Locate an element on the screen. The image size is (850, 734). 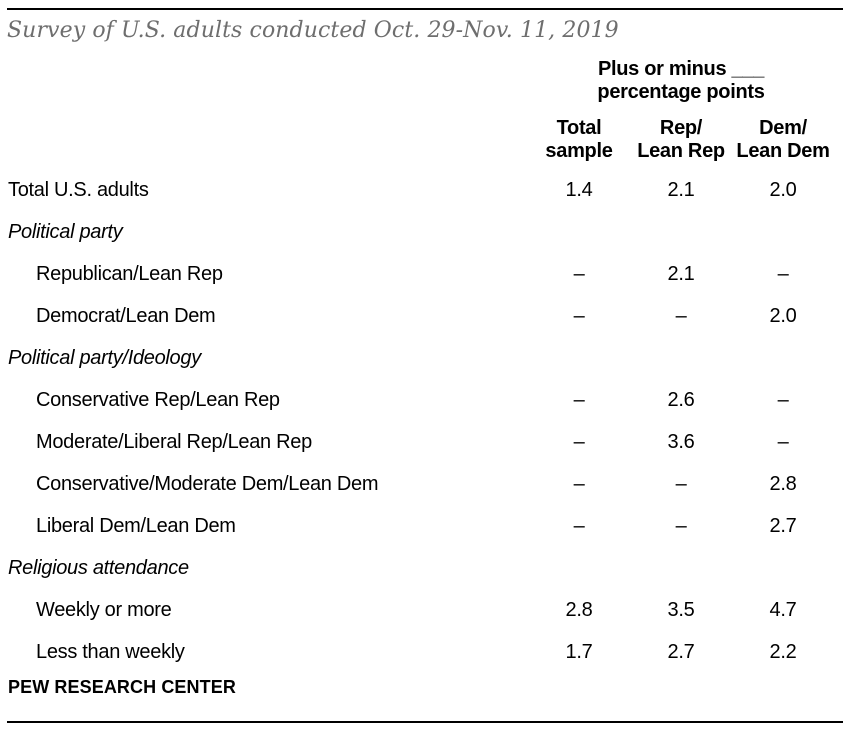
column-headers: Total sample Rep/ Lean Rep Dem/ Lean Dem is located at coordinates (425, 140).